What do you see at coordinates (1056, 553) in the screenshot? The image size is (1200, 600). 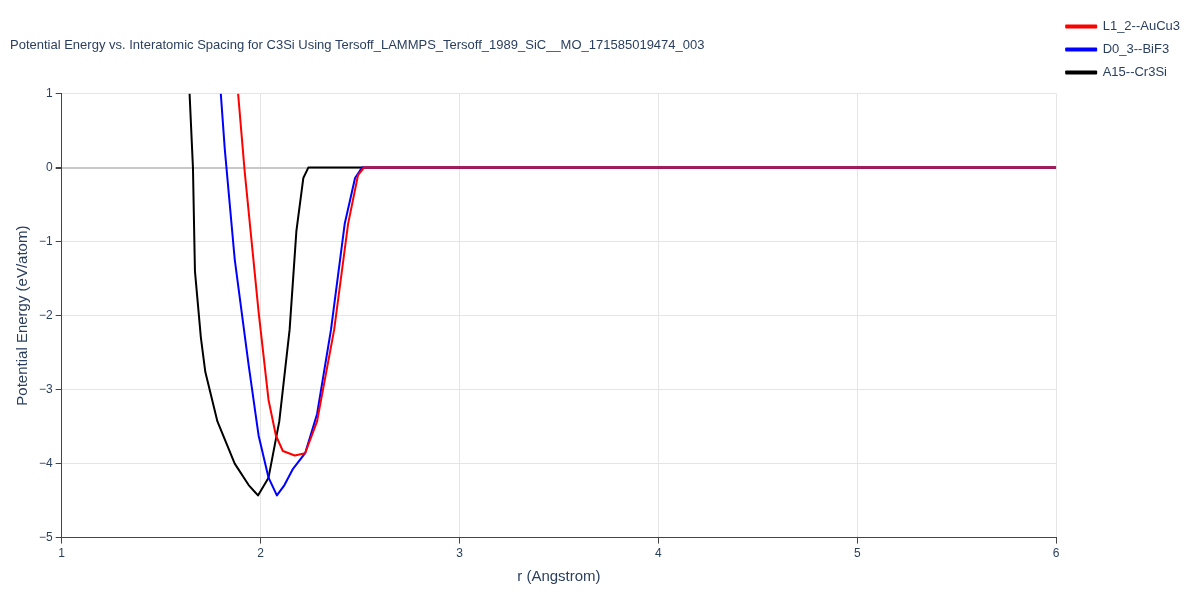 I see `x-tick-label: 6` at bounding box center [1056, 553].